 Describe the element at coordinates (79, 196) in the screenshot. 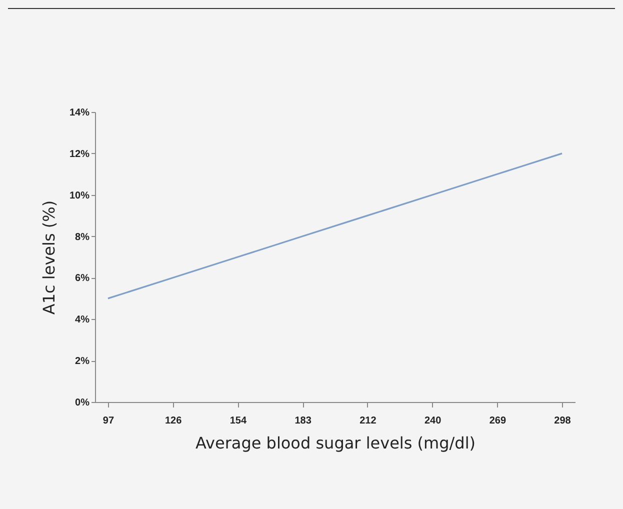

I see `y-tick-label: 10%` at that location.